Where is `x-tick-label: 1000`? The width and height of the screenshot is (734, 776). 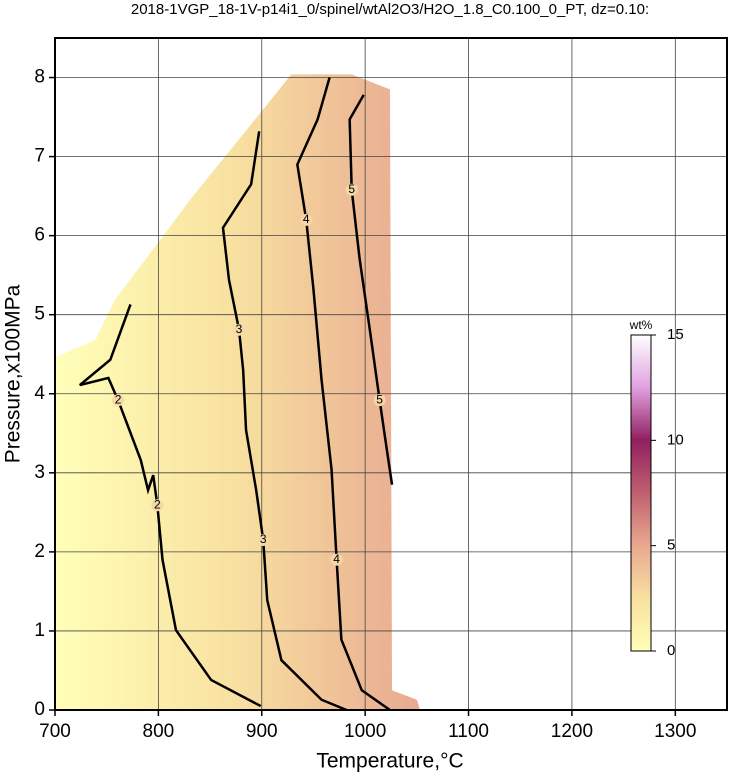
x-tick-label: 1000 is located at coordinates (365, 731).